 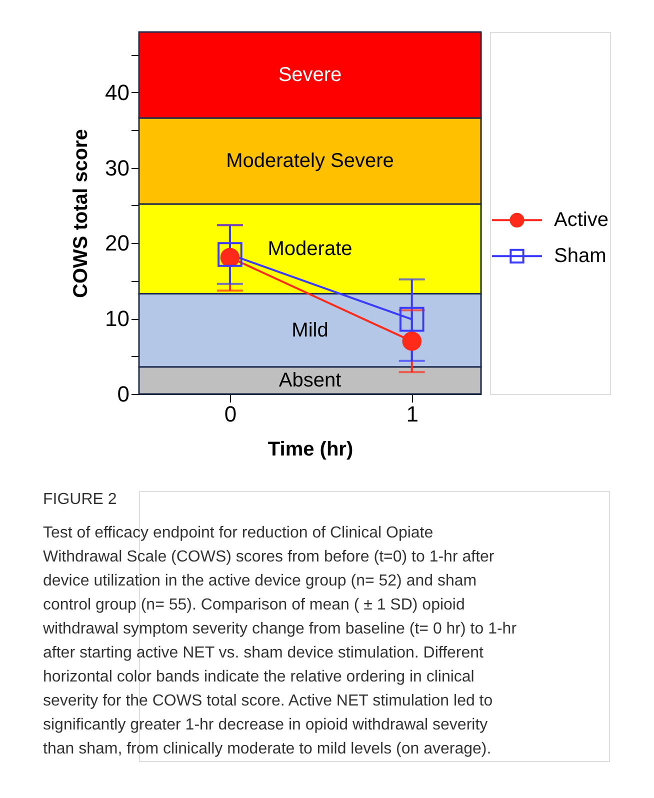 I want to click on x-axis-title: Time (hr), so click(x=311, y=449).